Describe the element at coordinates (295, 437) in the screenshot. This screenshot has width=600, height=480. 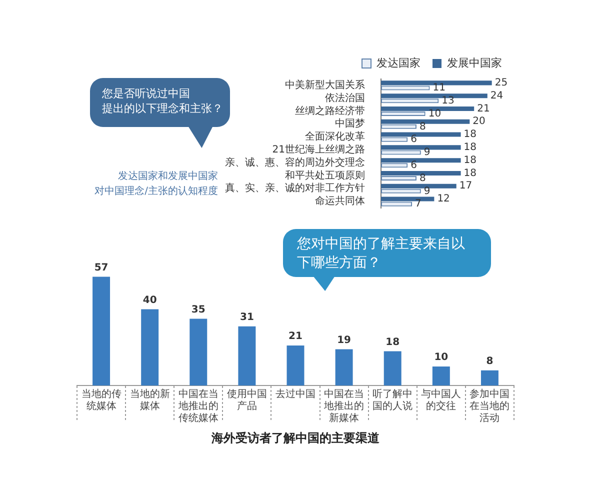
I see `text: 海外受访者了解中国的主要渠道` at that location.